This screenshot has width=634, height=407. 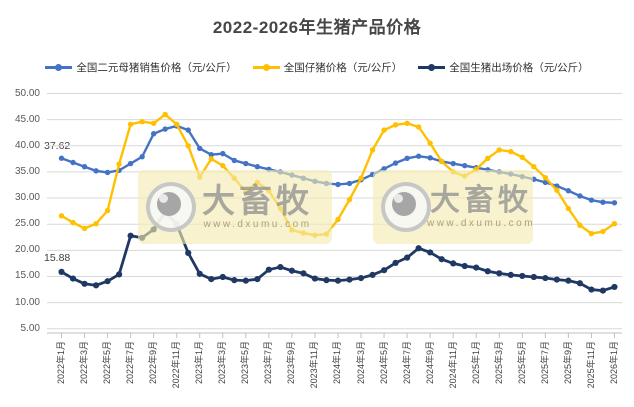 I want to click on legend-item-1: 全国仔猪价格（元/公斤）, so click(x=327, y=67).